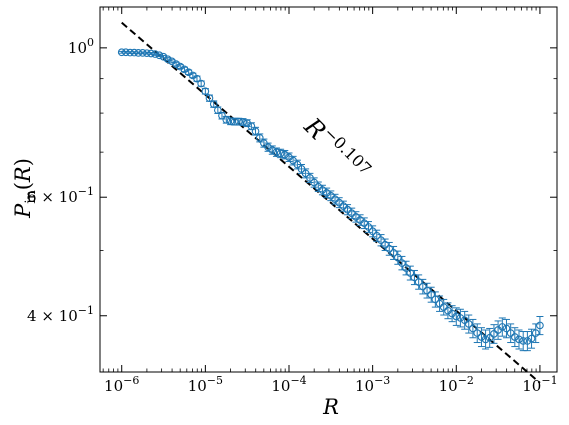 This screenshot has width=569, height=425. I want to click on y-tick-label: 6 × 10⁻¹, so click(60, 195).